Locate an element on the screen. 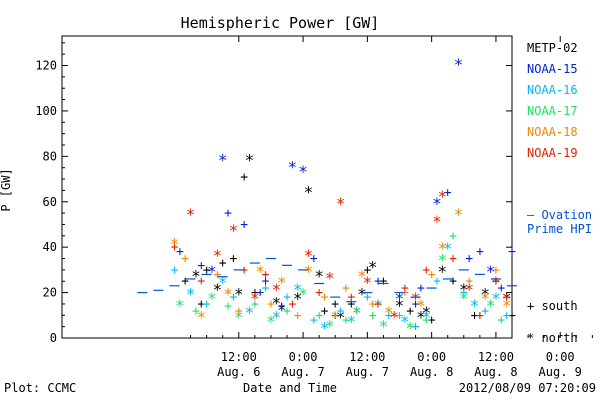 This screenshot has height=400, width=600. marker-legend-south: + south is located at coordinates (552, 306).